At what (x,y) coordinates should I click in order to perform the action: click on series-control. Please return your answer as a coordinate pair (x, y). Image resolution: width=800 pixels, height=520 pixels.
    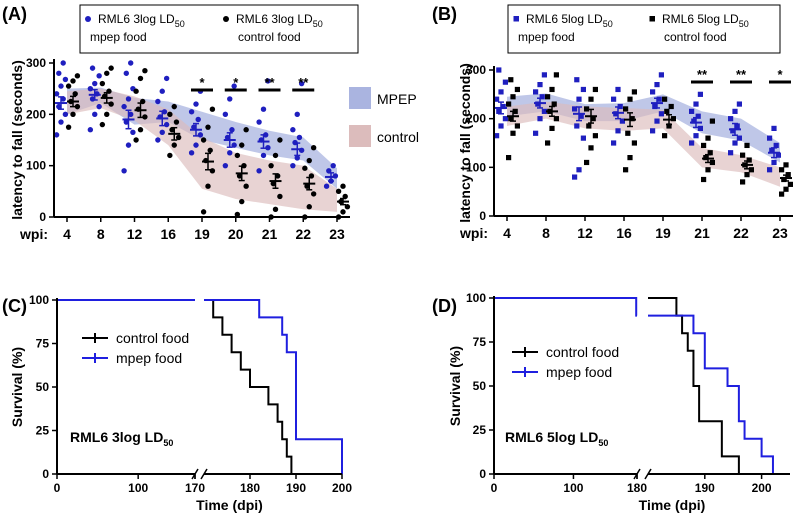
    Looking at the image, I should click on (208, 142).